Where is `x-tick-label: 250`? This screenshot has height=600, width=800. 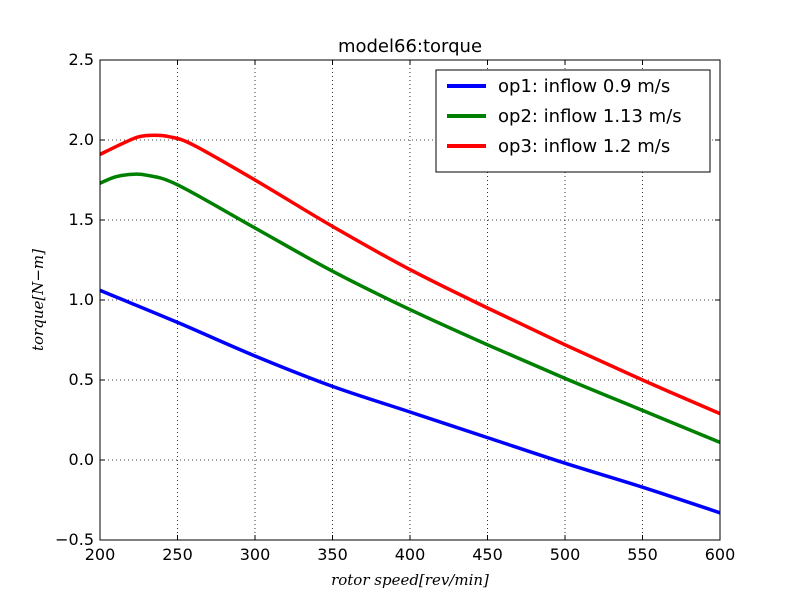 x-tick-label: 250 is located at coordinates (177, 554).